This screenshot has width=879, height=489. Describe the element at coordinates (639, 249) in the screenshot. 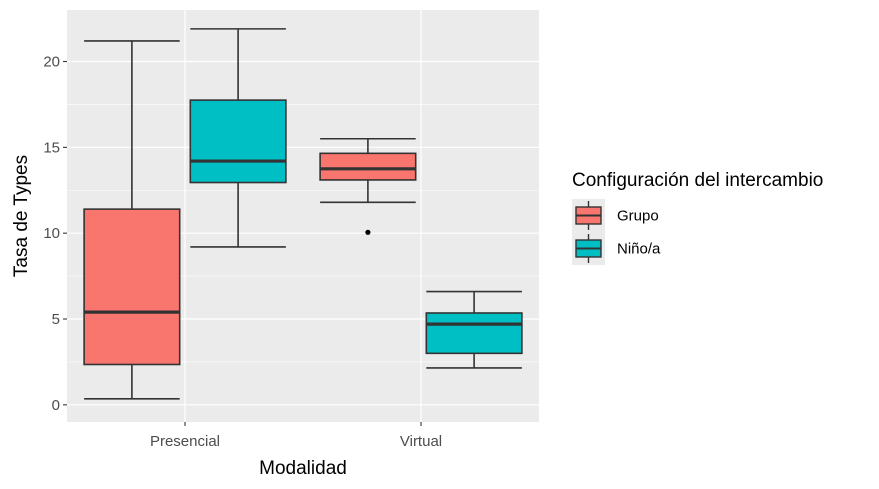

I see `legend-label: Niño/a` at that location.